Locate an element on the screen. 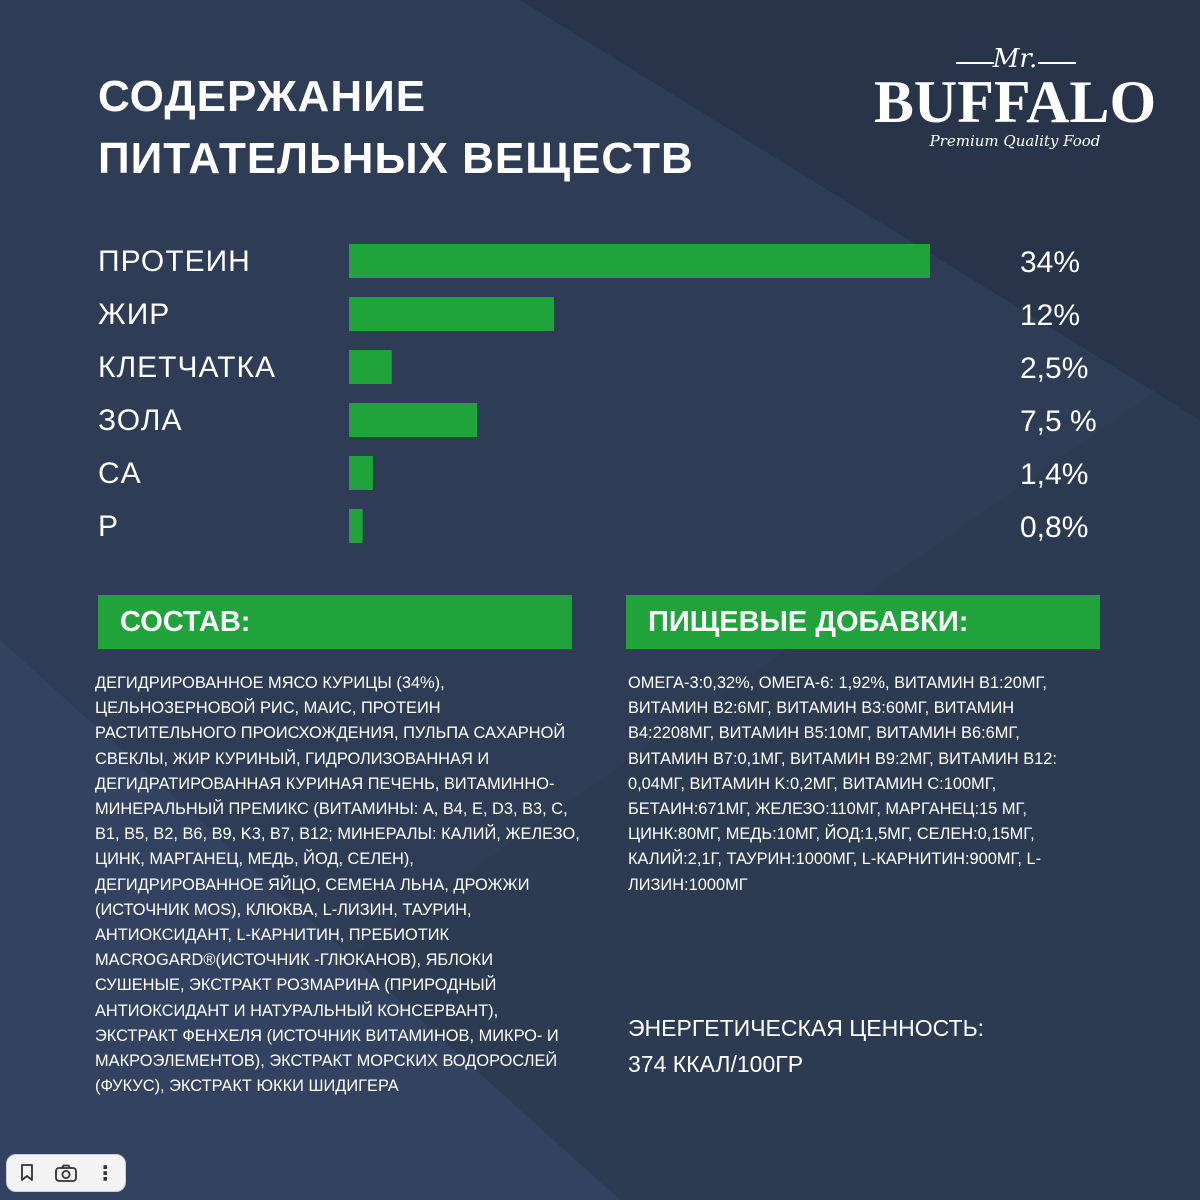  bar-category-label: ЖИР is located at coordinates (134, 314).